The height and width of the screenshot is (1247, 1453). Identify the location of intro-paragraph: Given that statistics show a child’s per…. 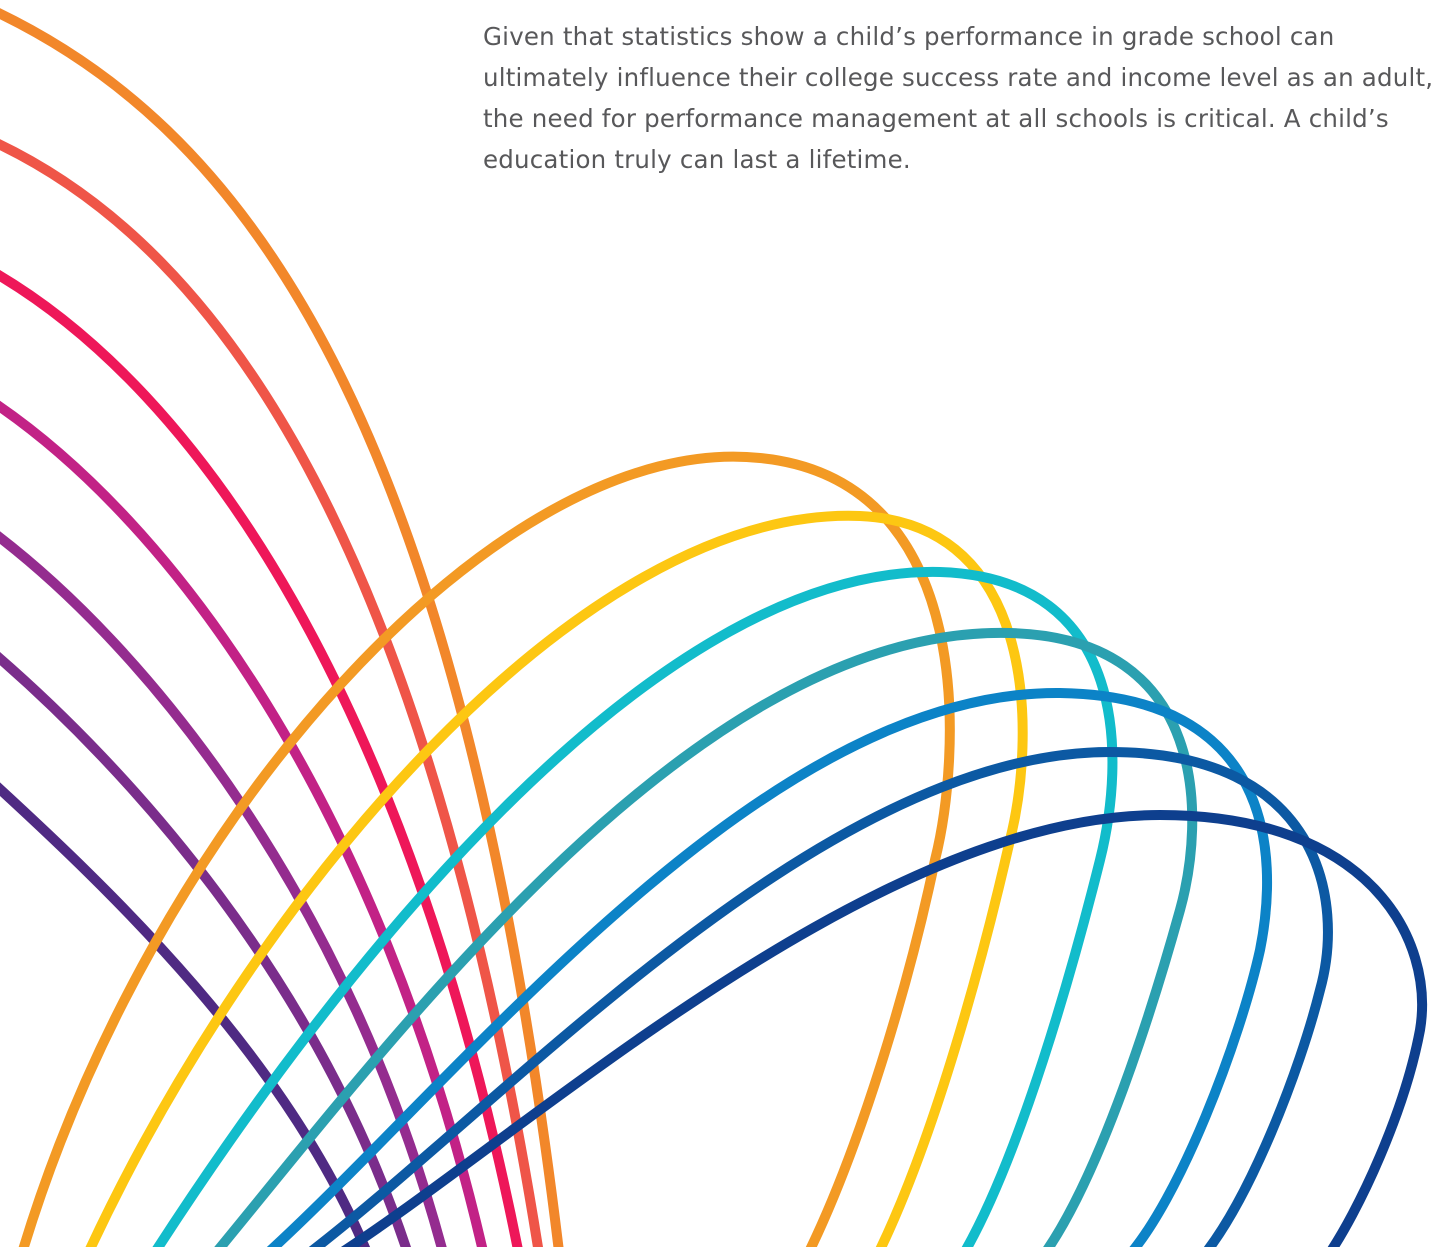
(958, 98).